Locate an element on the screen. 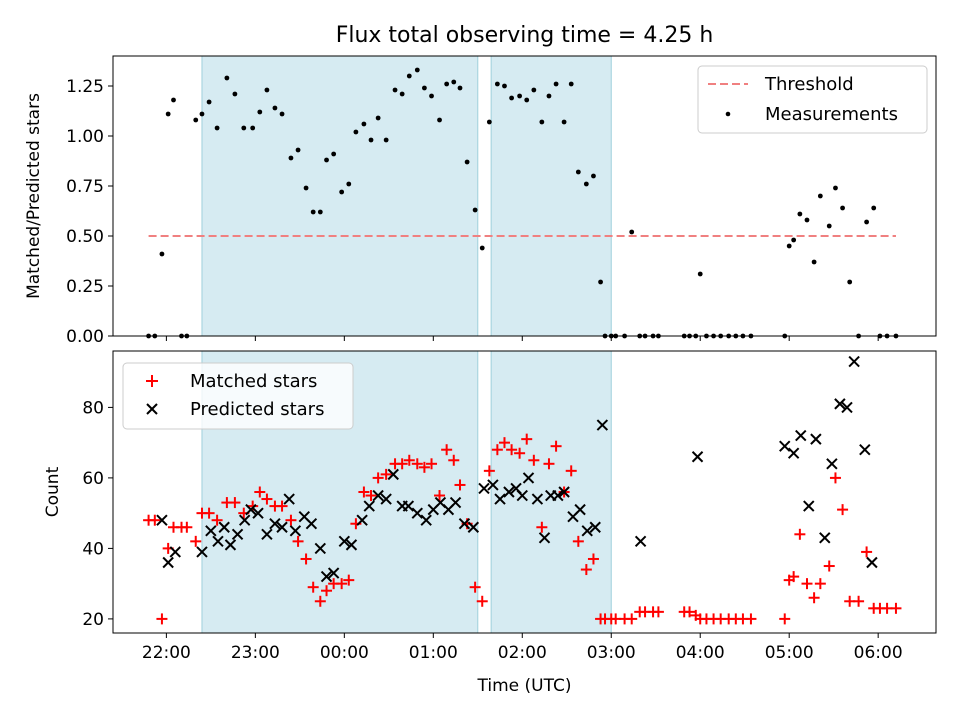 This screenshot has height=720, width=960. bottom-y-axis-label: Count is located at coordinates (53, 491).